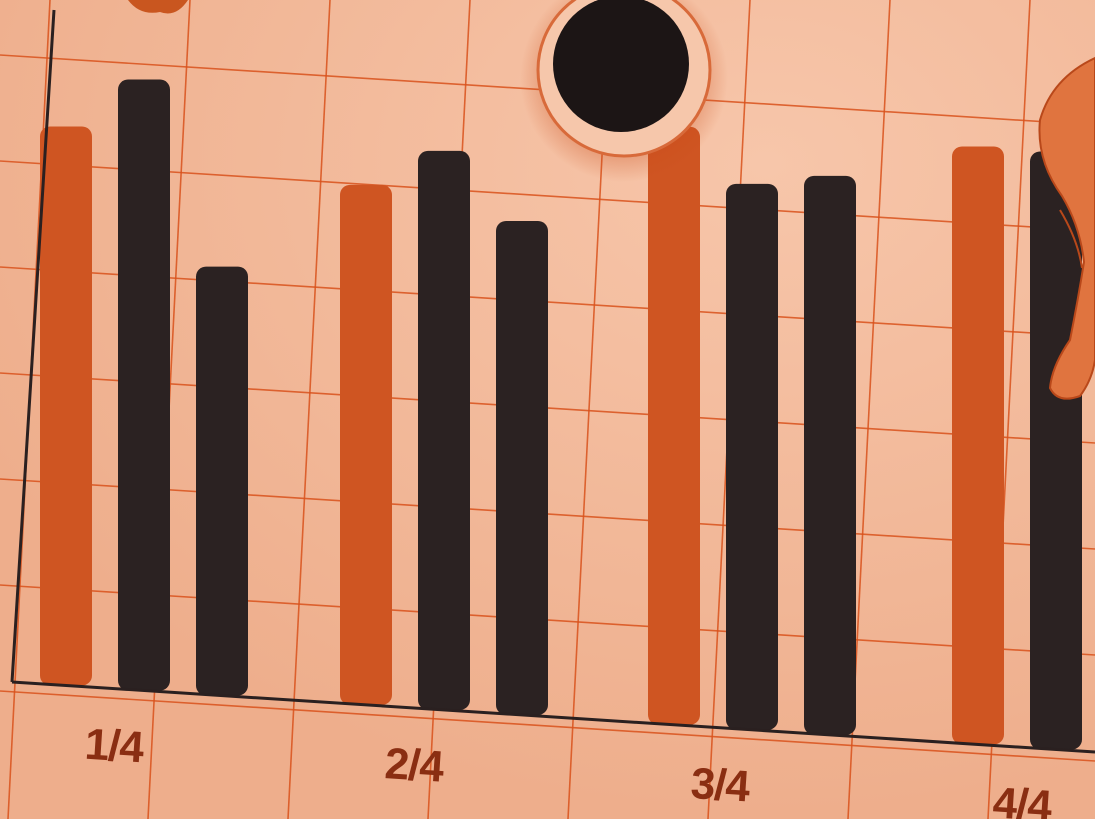  Describe the element at coordinates (720, 785) in the screenshot. I see `category-label-3-4: 3/4` at that location.